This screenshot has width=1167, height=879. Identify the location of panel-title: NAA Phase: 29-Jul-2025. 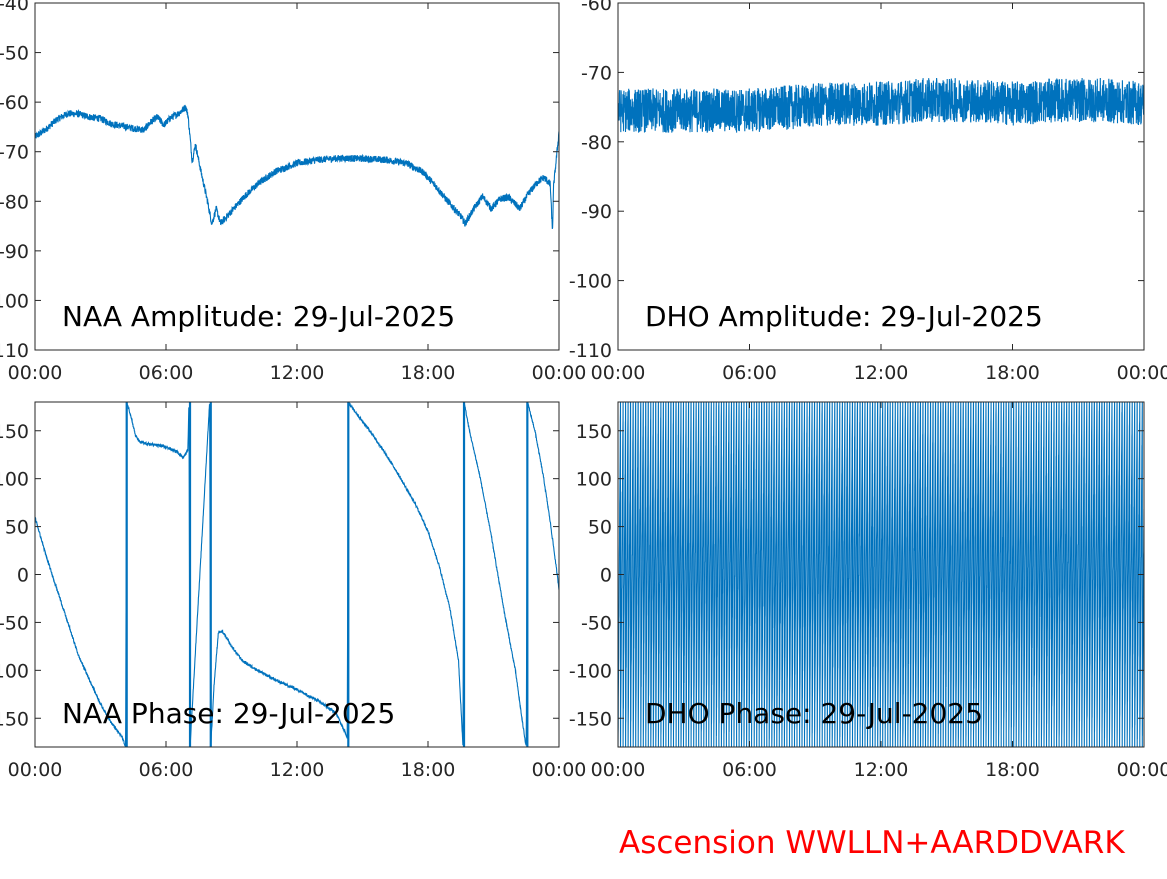
(228, 713).